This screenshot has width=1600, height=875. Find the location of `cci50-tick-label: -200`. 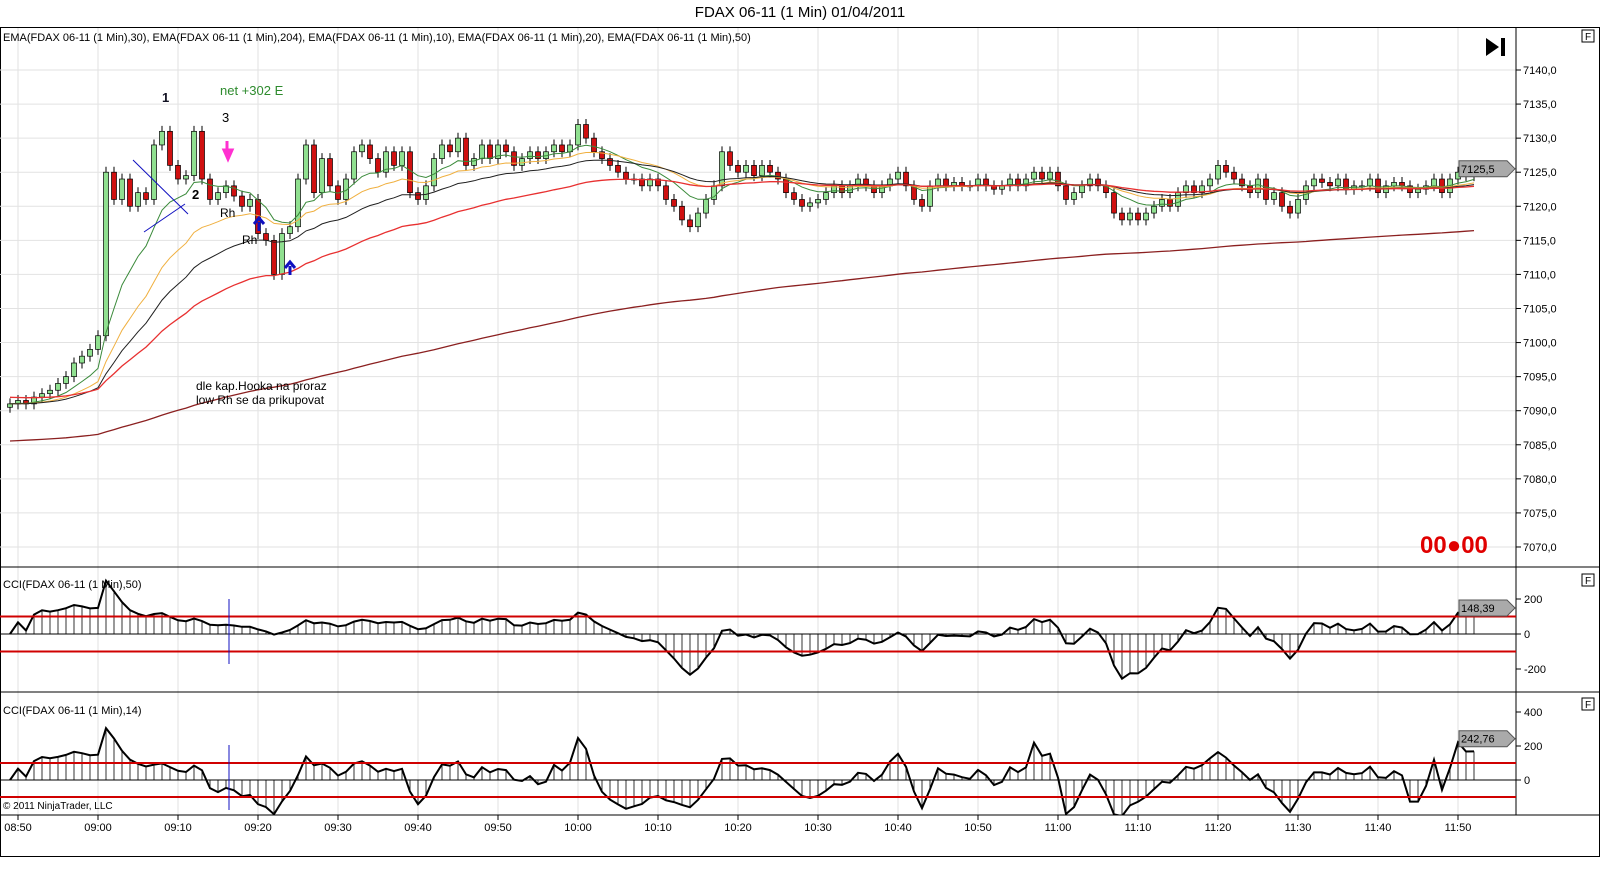

cci50-tick-label: -200 is located at coordinates (1535, 670).